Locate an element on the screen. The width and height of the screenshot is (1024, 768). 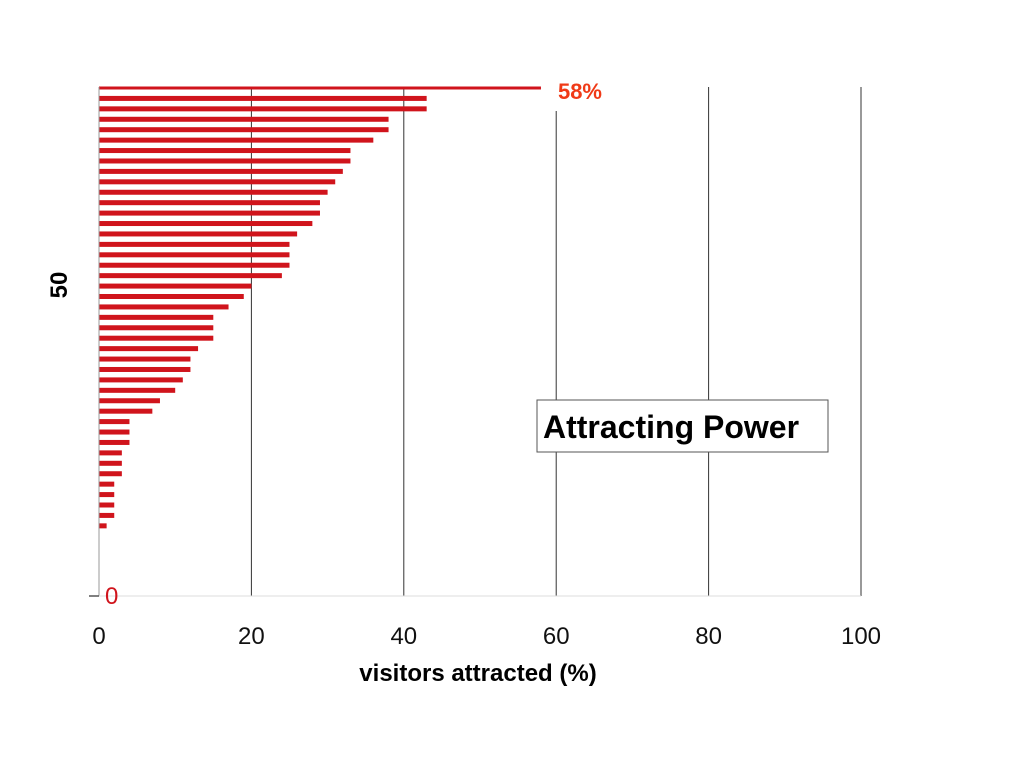
x-tick-label: 60 is located at coordinates (556, 636).